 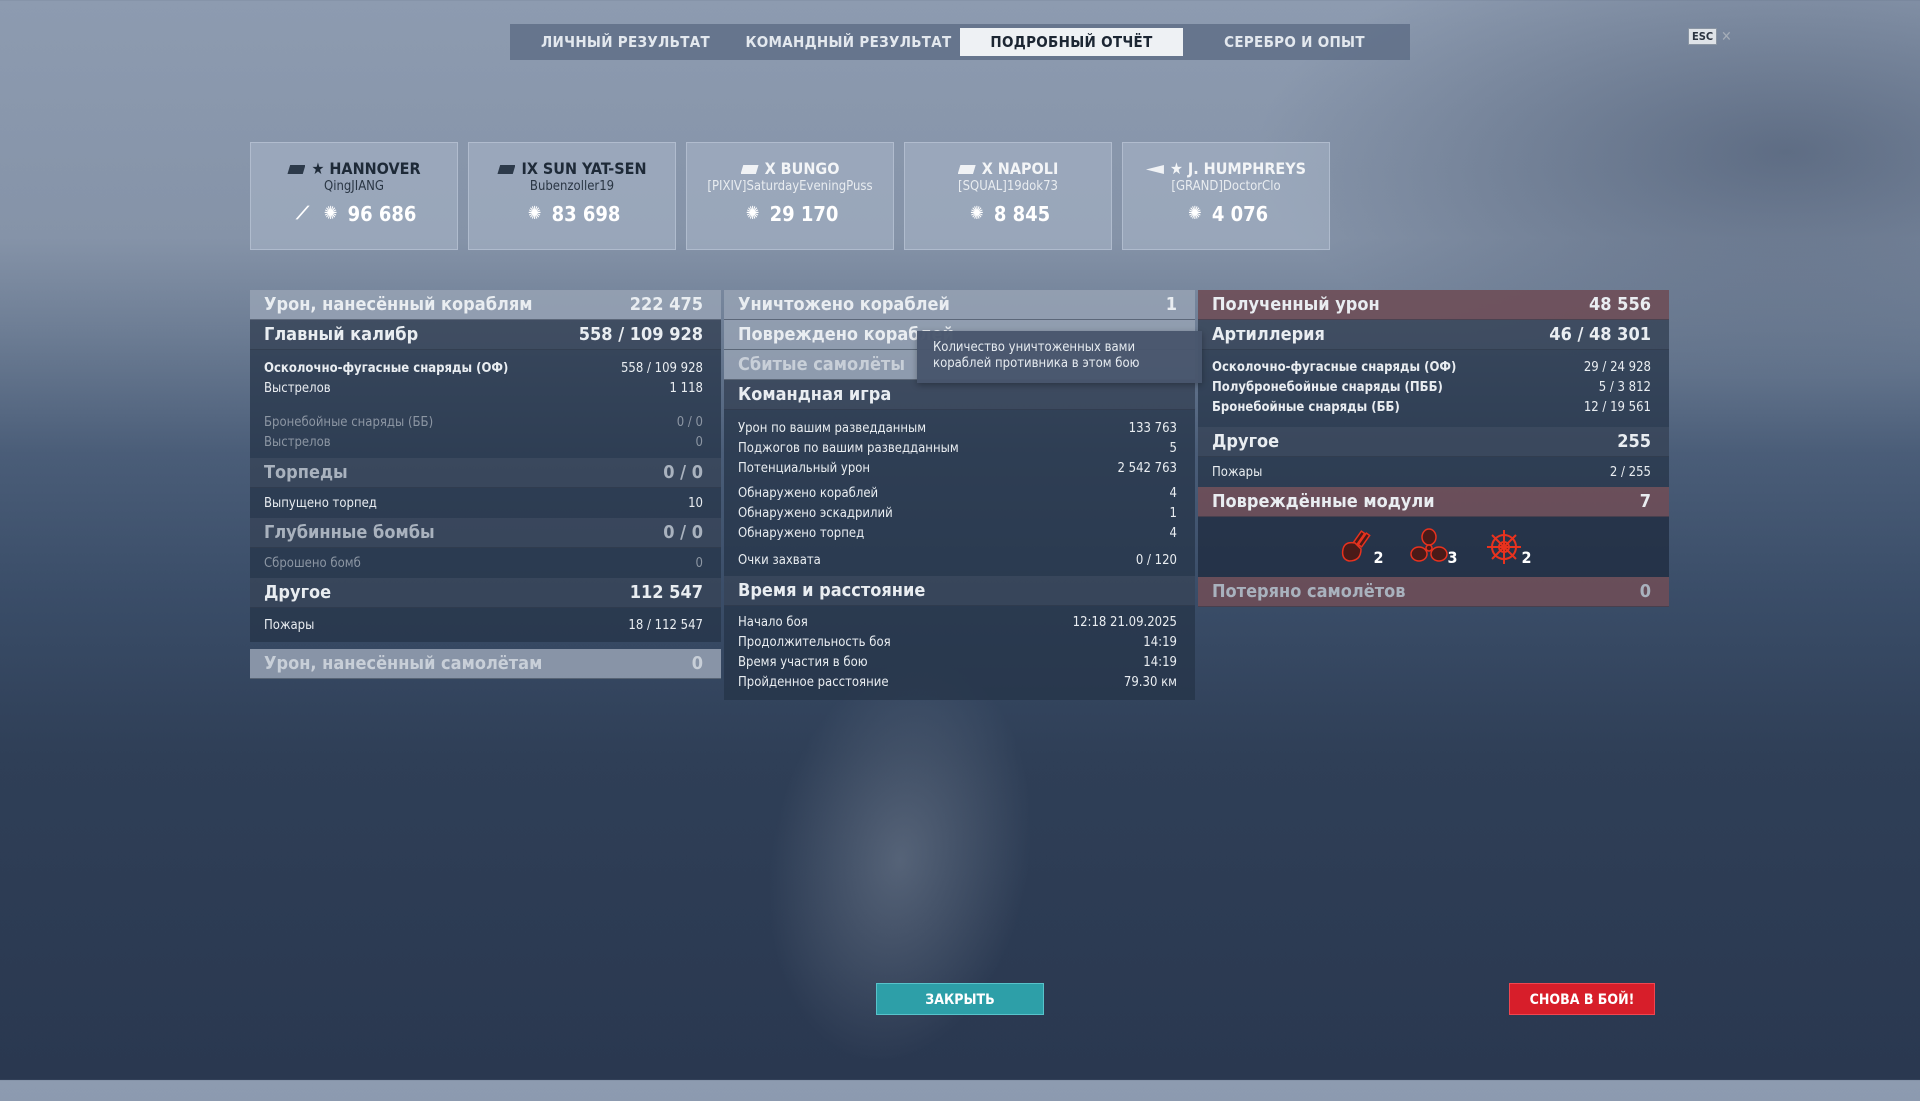 I want to click on artillery-shell-row: Бронебойные снаряды (ББ) 12 / 19 561, so click(x=1433, y=407).